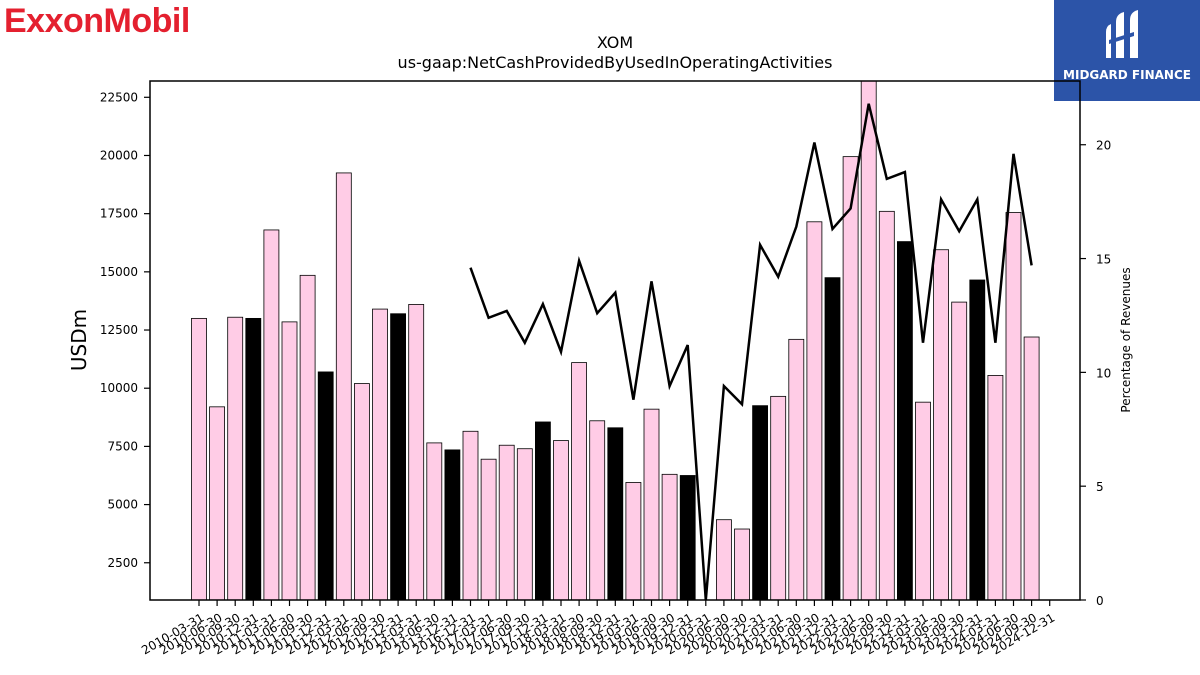 The image size is (1200, 675). What do you see at coordinates (615, 42) in the screenshot?
I see `chart-title: XOM` at bounding box center [615, 42].